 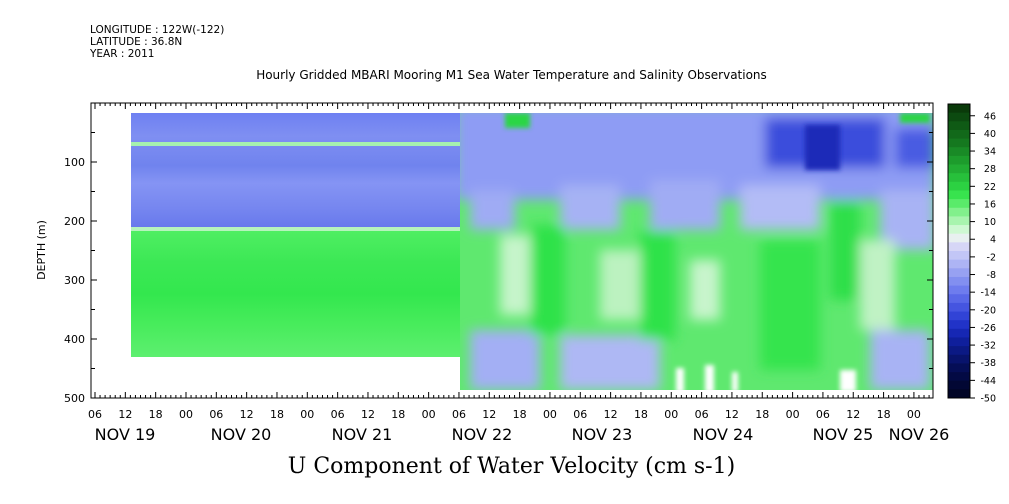 I want to click on white-gap-b, so click(x=709, y=377).